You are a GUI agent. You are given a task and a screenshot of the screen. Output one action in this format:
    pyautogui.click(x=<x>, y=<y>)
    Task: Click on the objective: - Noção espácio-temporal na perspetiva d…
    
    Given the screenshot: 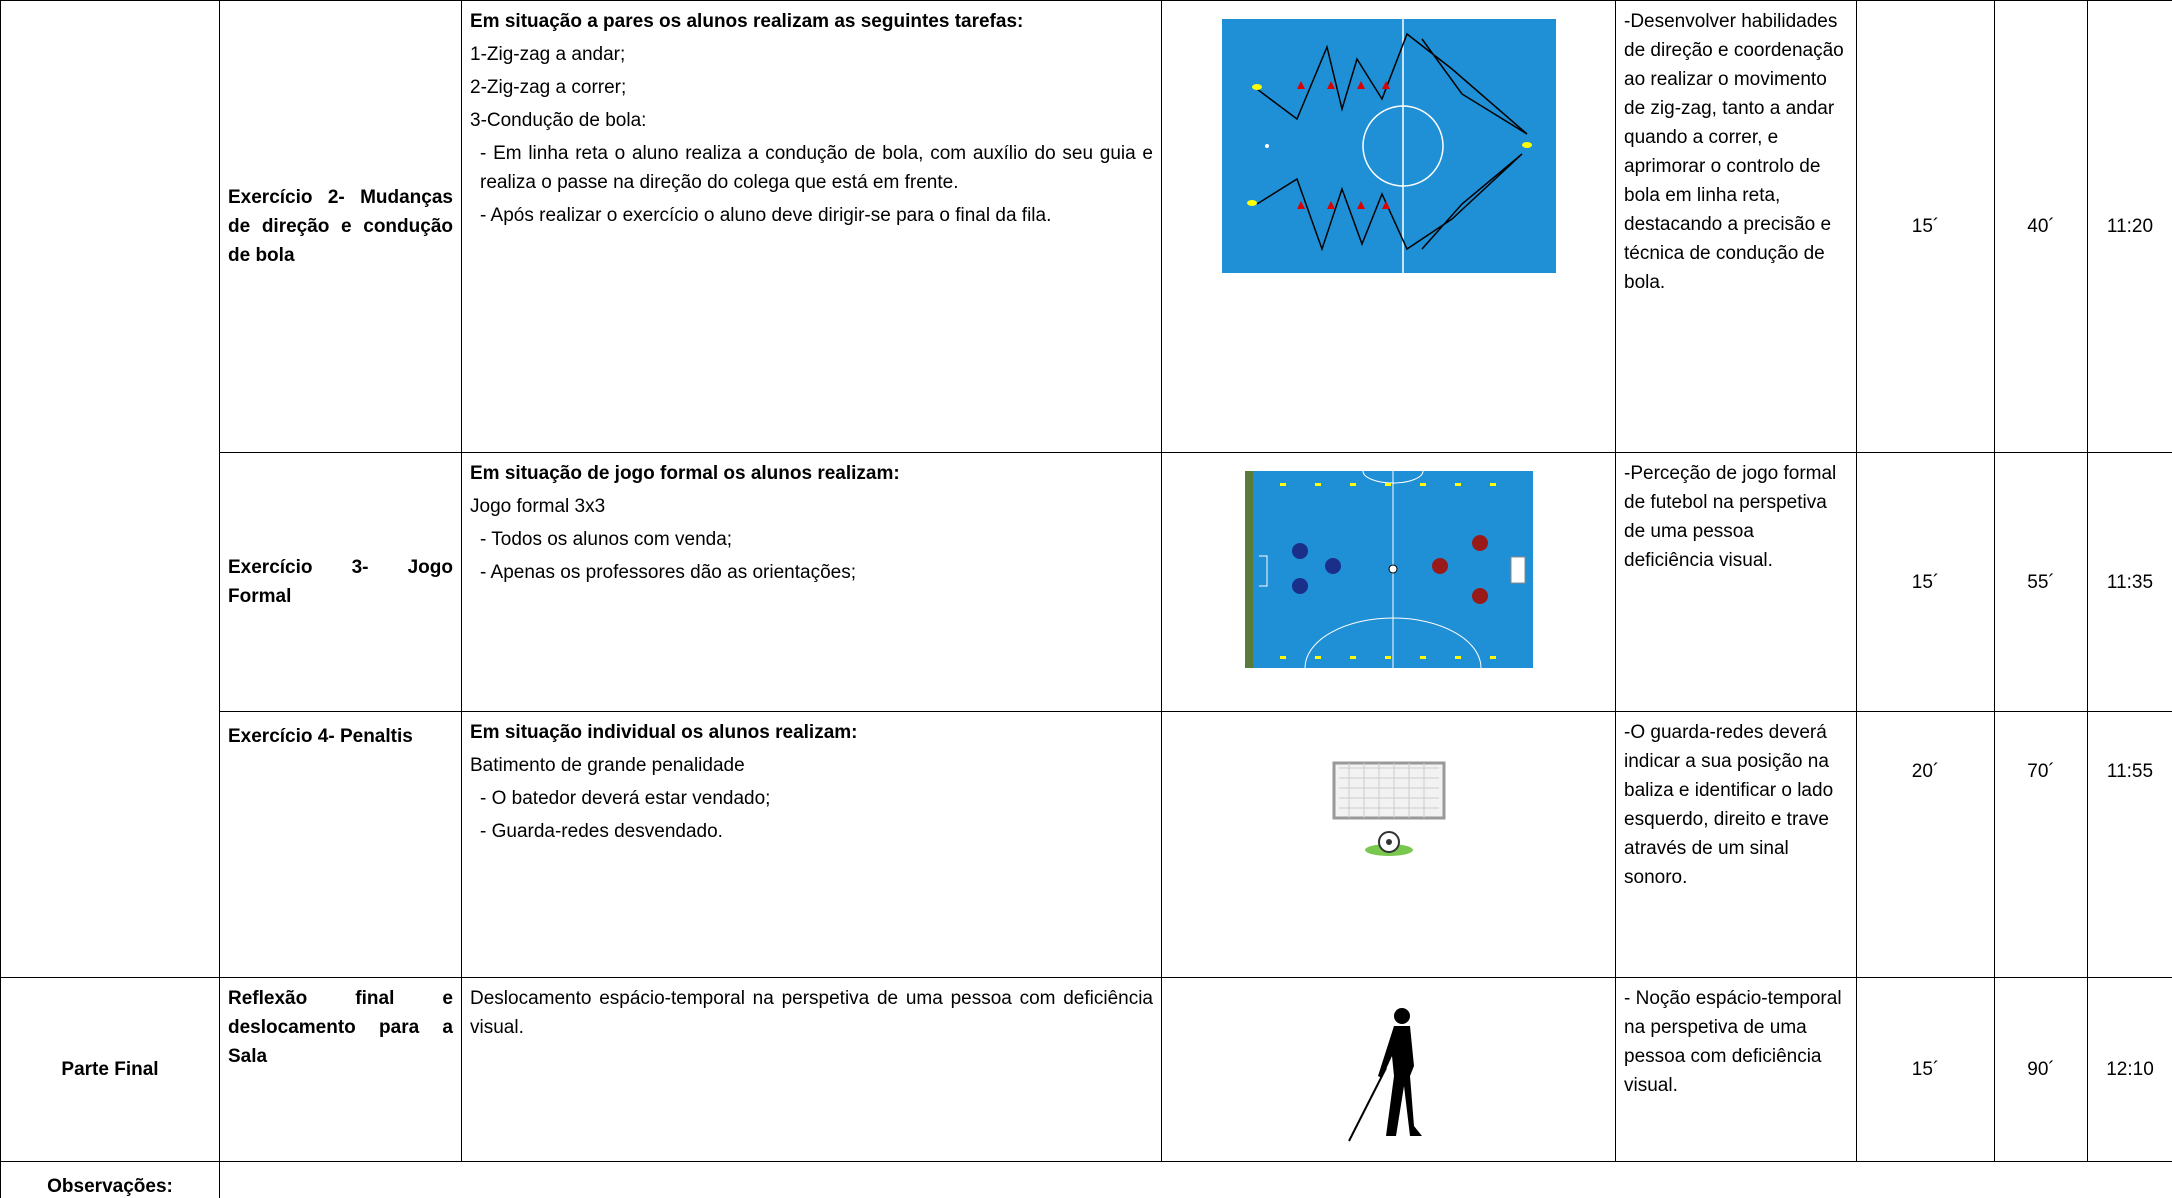 What is the action you would take?
    pyautogui.click(x=1736, y=1069)
    